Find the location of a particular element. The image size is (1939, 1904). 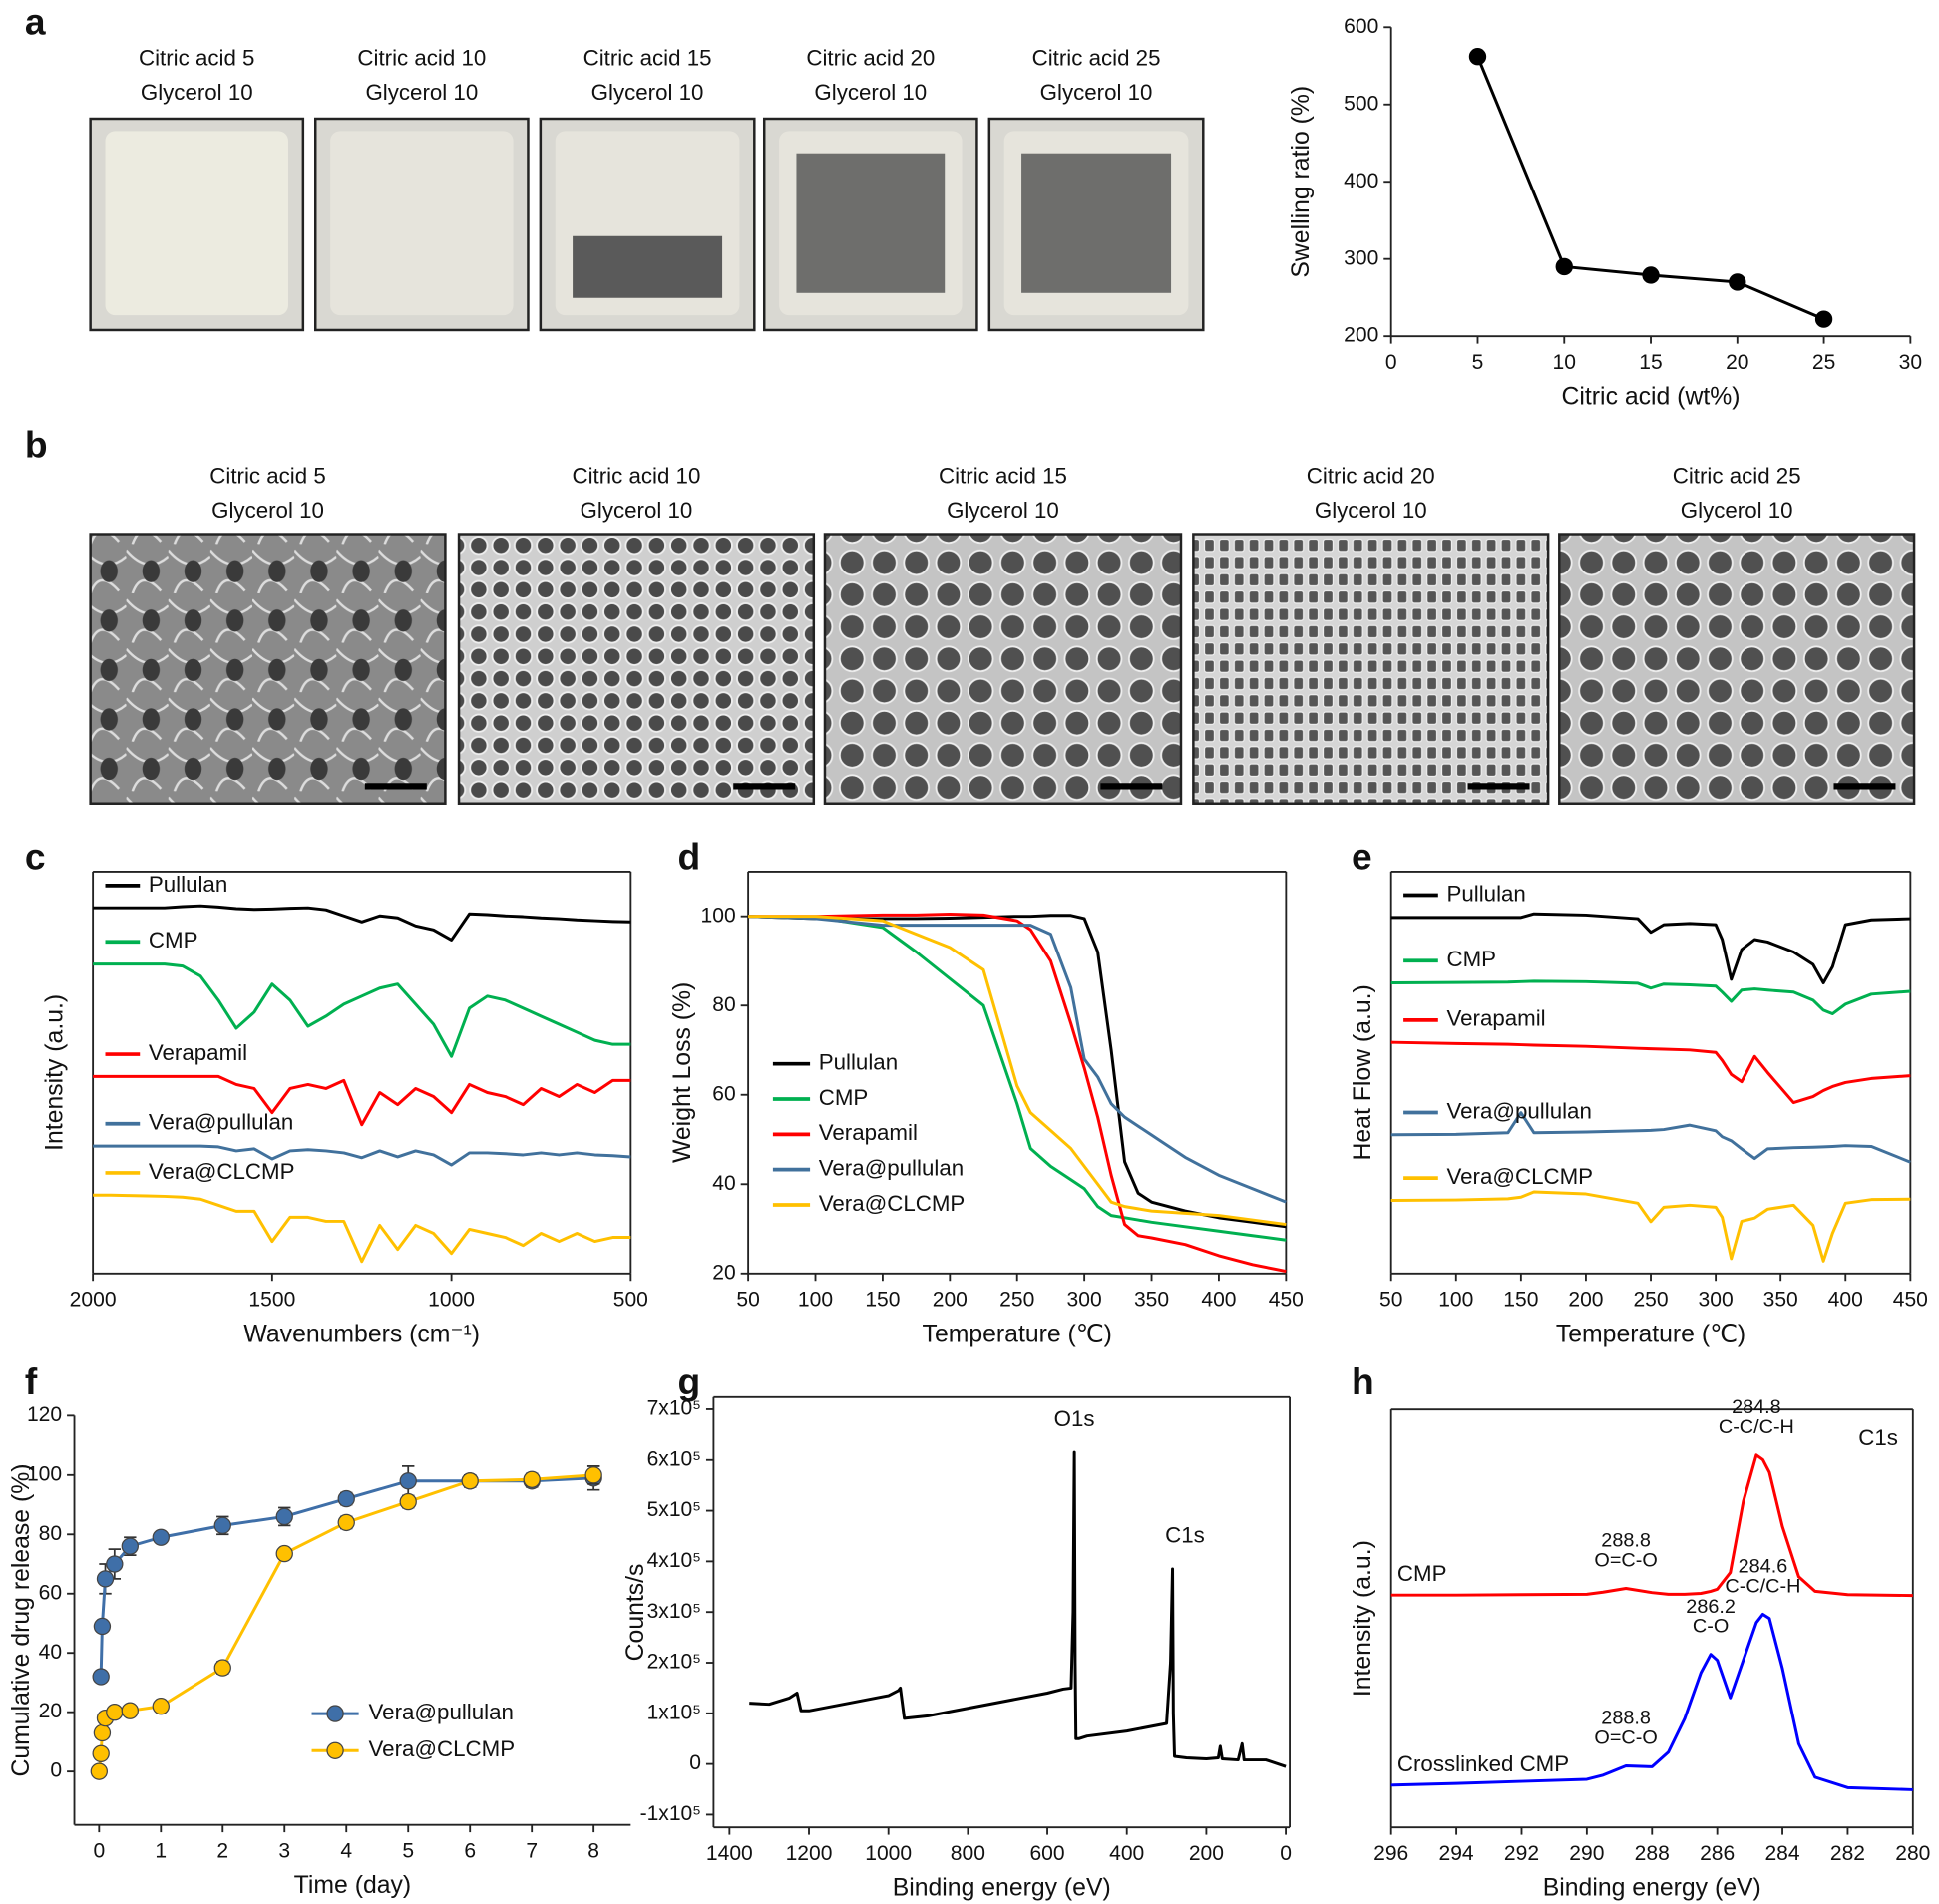

x-tick-label: 8 is located at coordinates (593, 1850).